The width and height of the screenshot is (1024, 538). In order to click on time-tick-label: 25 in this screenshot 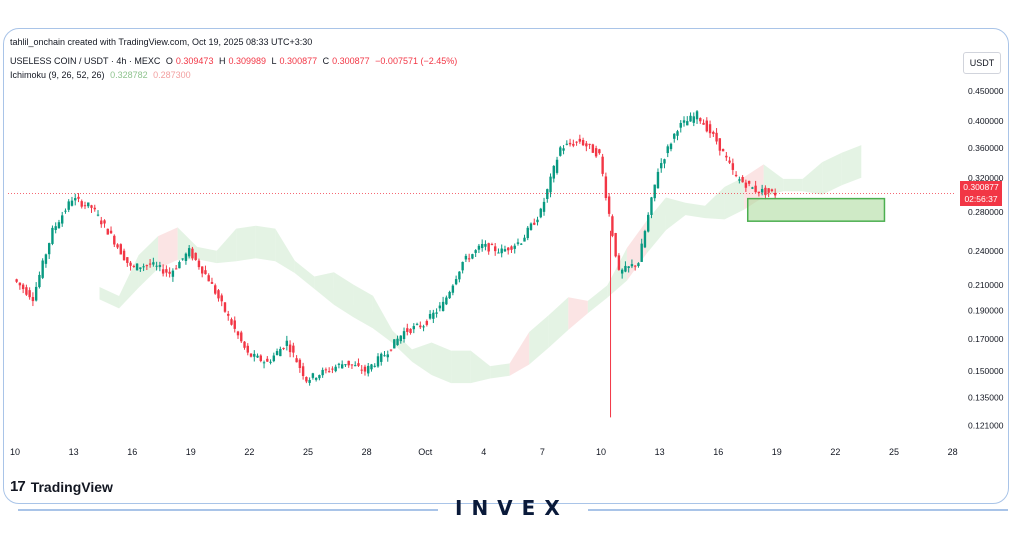, I will do `click(894, 452)`.